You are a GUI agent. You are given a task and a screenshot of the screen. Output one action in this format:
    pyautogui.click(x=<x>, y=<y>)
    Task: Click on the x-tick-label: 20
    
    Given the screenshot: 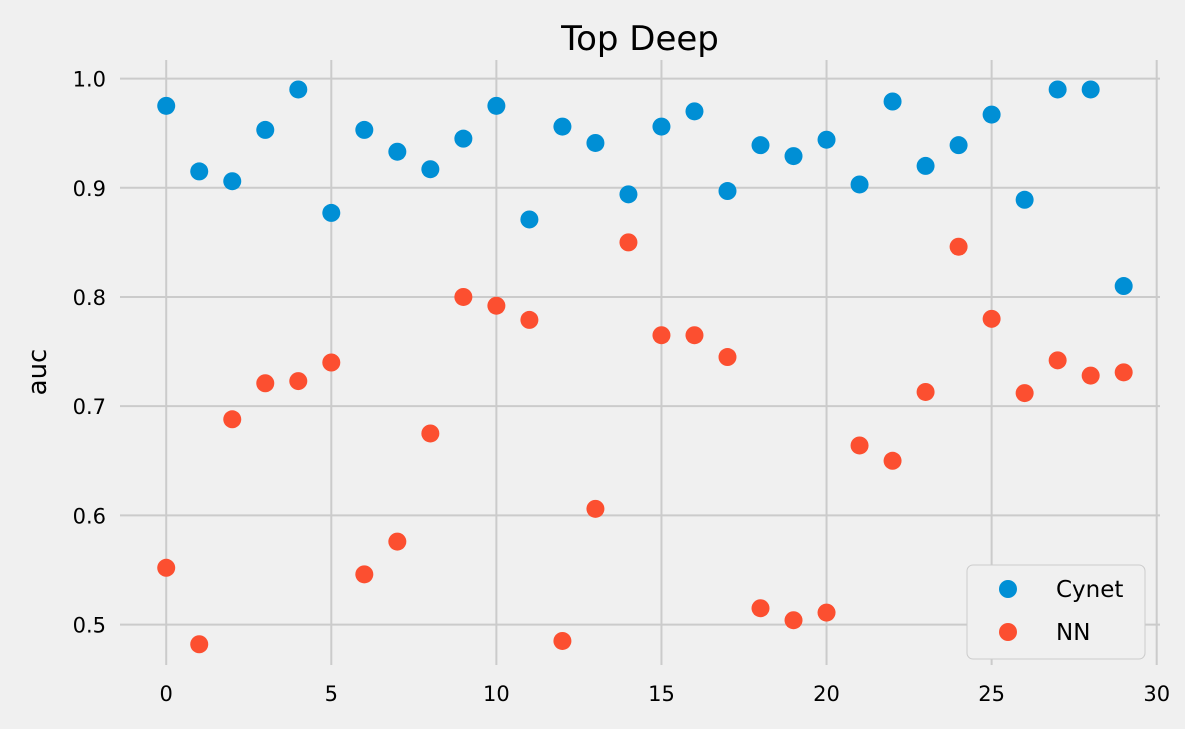 What is the action you would take?
    pyautogui.click(x=826, y=694)
    